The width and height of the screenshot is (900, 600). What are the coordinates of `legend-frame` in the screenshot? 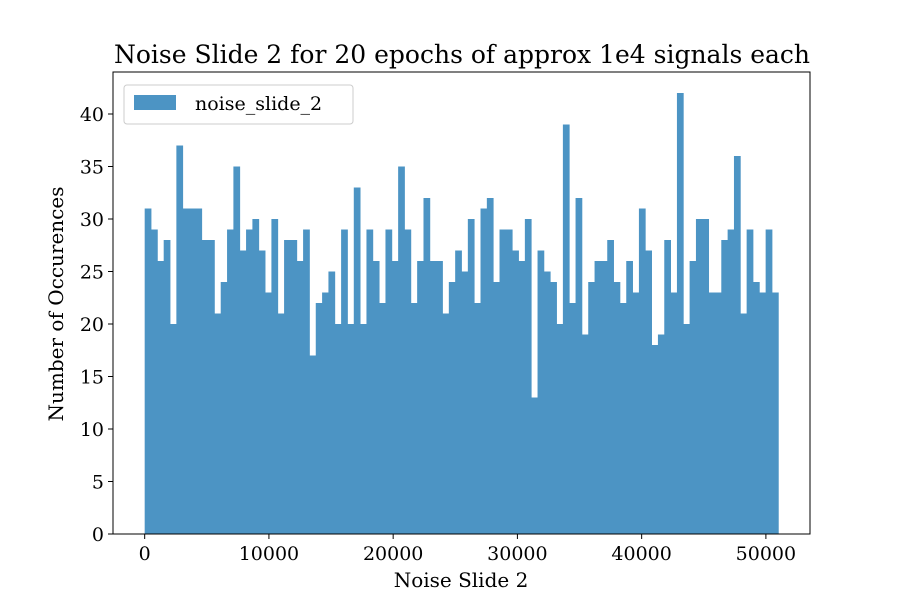 It's located at (238, 104).